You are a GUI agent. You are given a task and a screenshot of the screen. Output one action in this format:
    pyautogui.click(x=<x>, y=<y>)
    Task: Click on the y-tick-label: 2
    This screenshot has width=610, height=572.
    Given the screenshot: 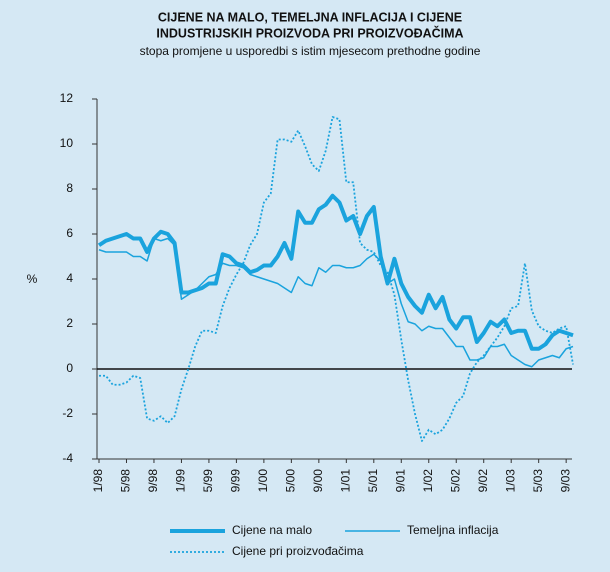 What is the action you would take?
    pyautogui.click(x=69, y=323)
    